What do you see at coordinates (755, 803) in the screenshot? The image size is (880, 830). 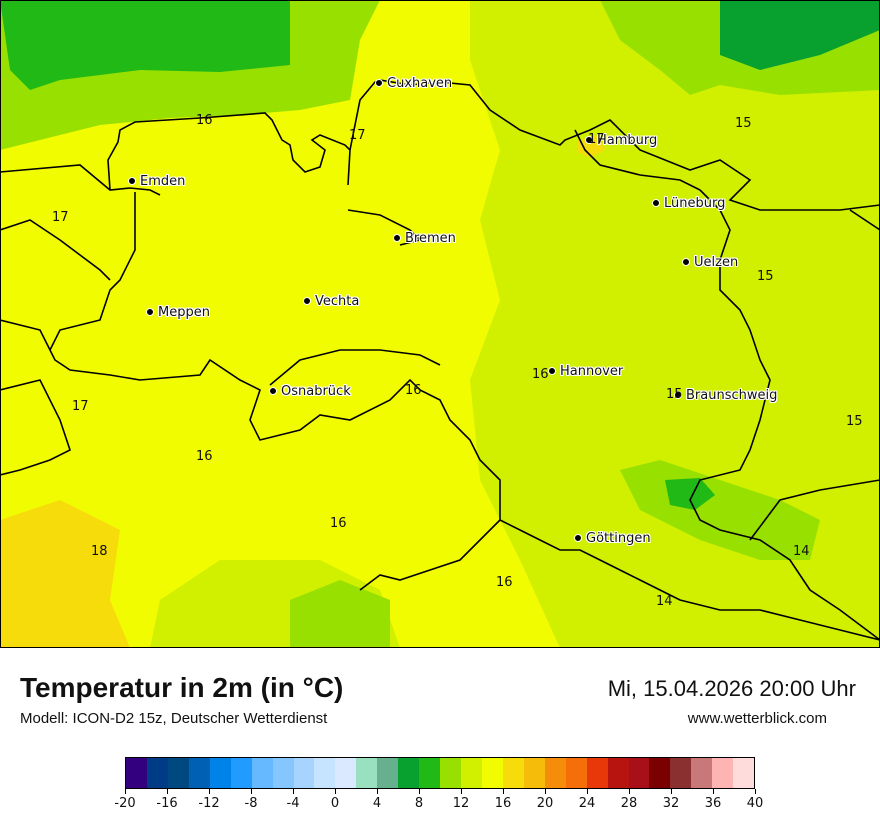 I see `colorbar-tick-label: 40` at bounding box center [755, 803].